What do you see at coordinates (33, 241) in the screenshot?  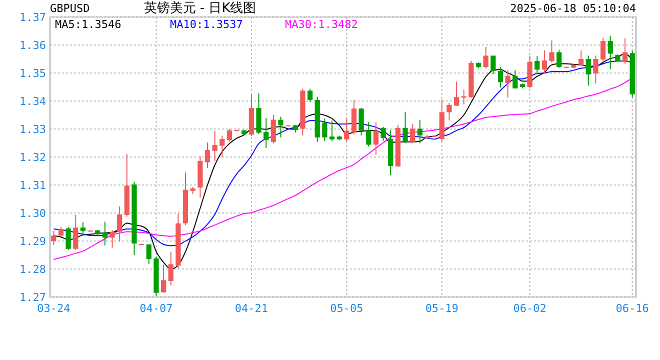 I see `y-tick-label: 1.29` at bounding box center [33, 241].